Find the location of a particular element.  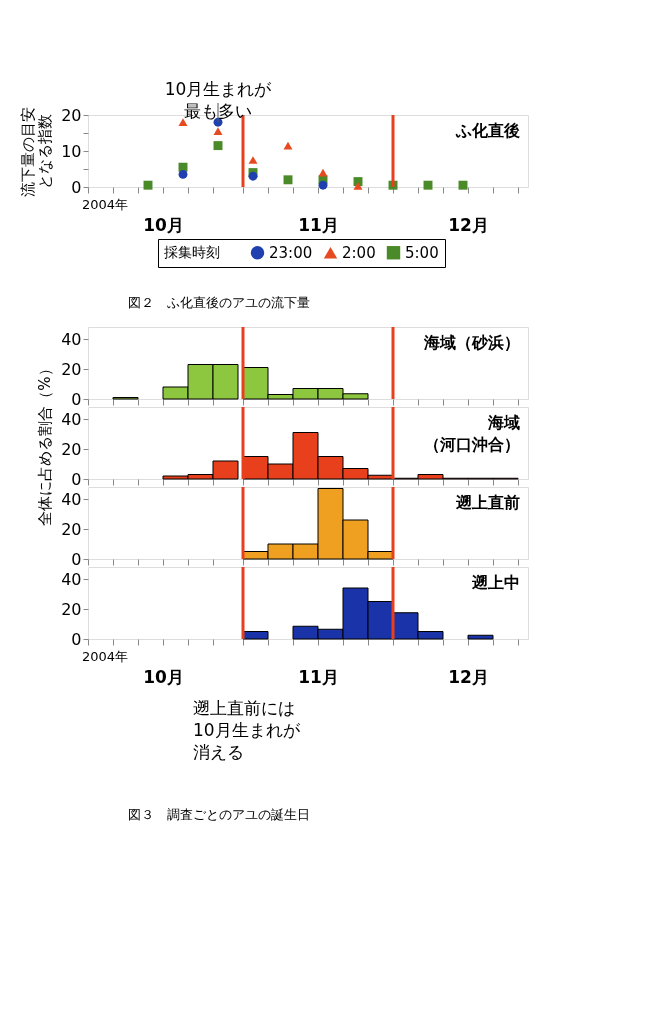

caption: 図３ 調査ごとのアユの誕生日 is located at coordinates (219, 814).